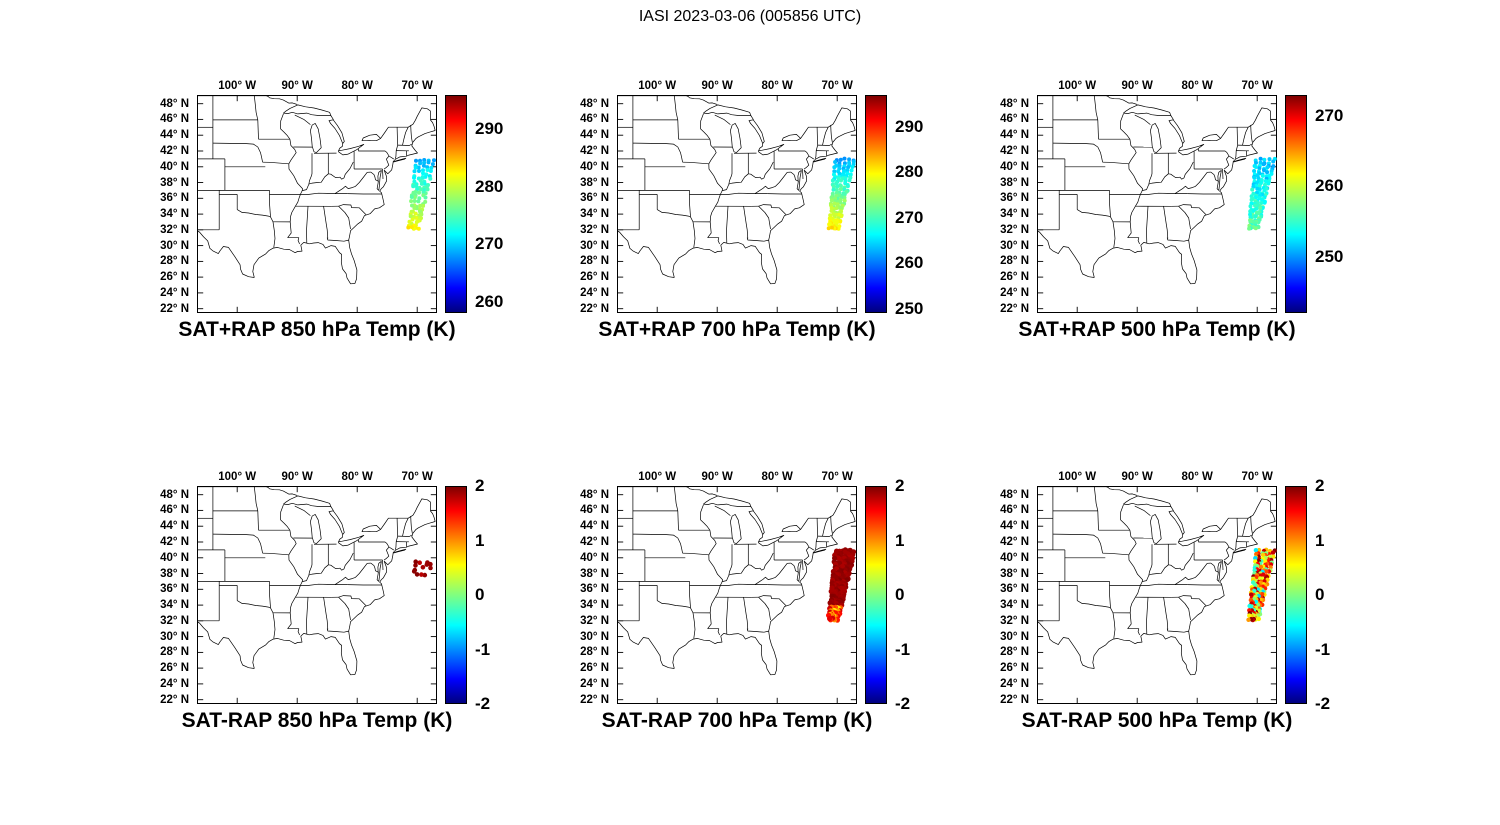  I want to click on colorbar-tick-label: 280, so click(909, 172).